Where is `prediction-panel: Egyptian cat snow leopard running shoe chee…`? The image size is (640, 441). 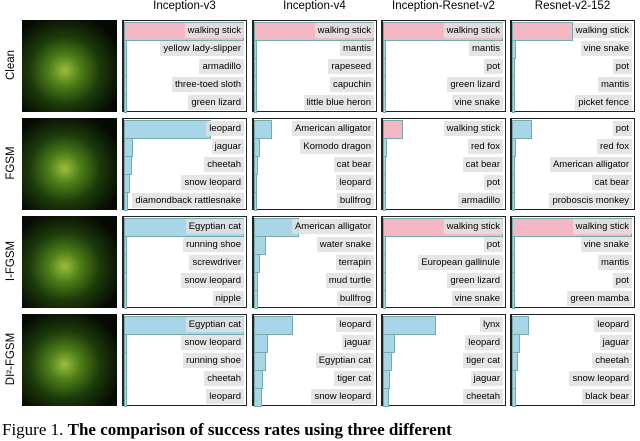
prediction-panel: Egyptian cat snow leopard running shoe chee… is located at coordinates (184, 360).